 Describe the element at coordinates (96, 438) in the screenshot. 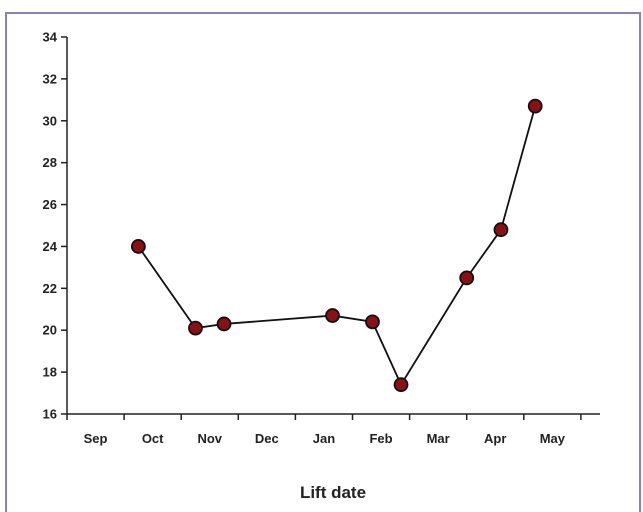

I see `x-tick-label: Sep` at that location.